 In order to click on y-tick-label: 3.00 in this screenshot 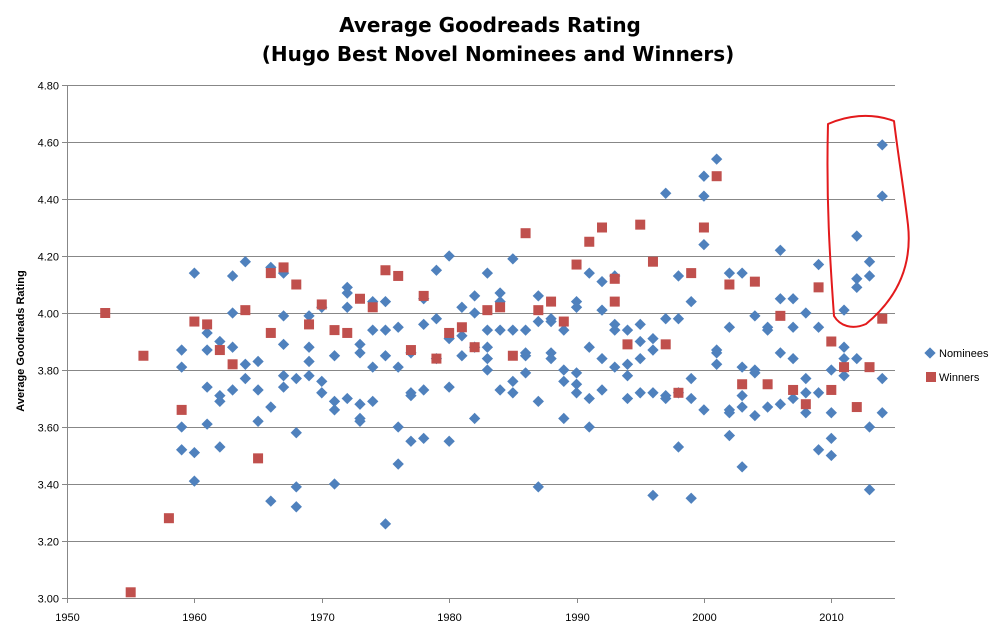, I will do `click(48, 600)`.